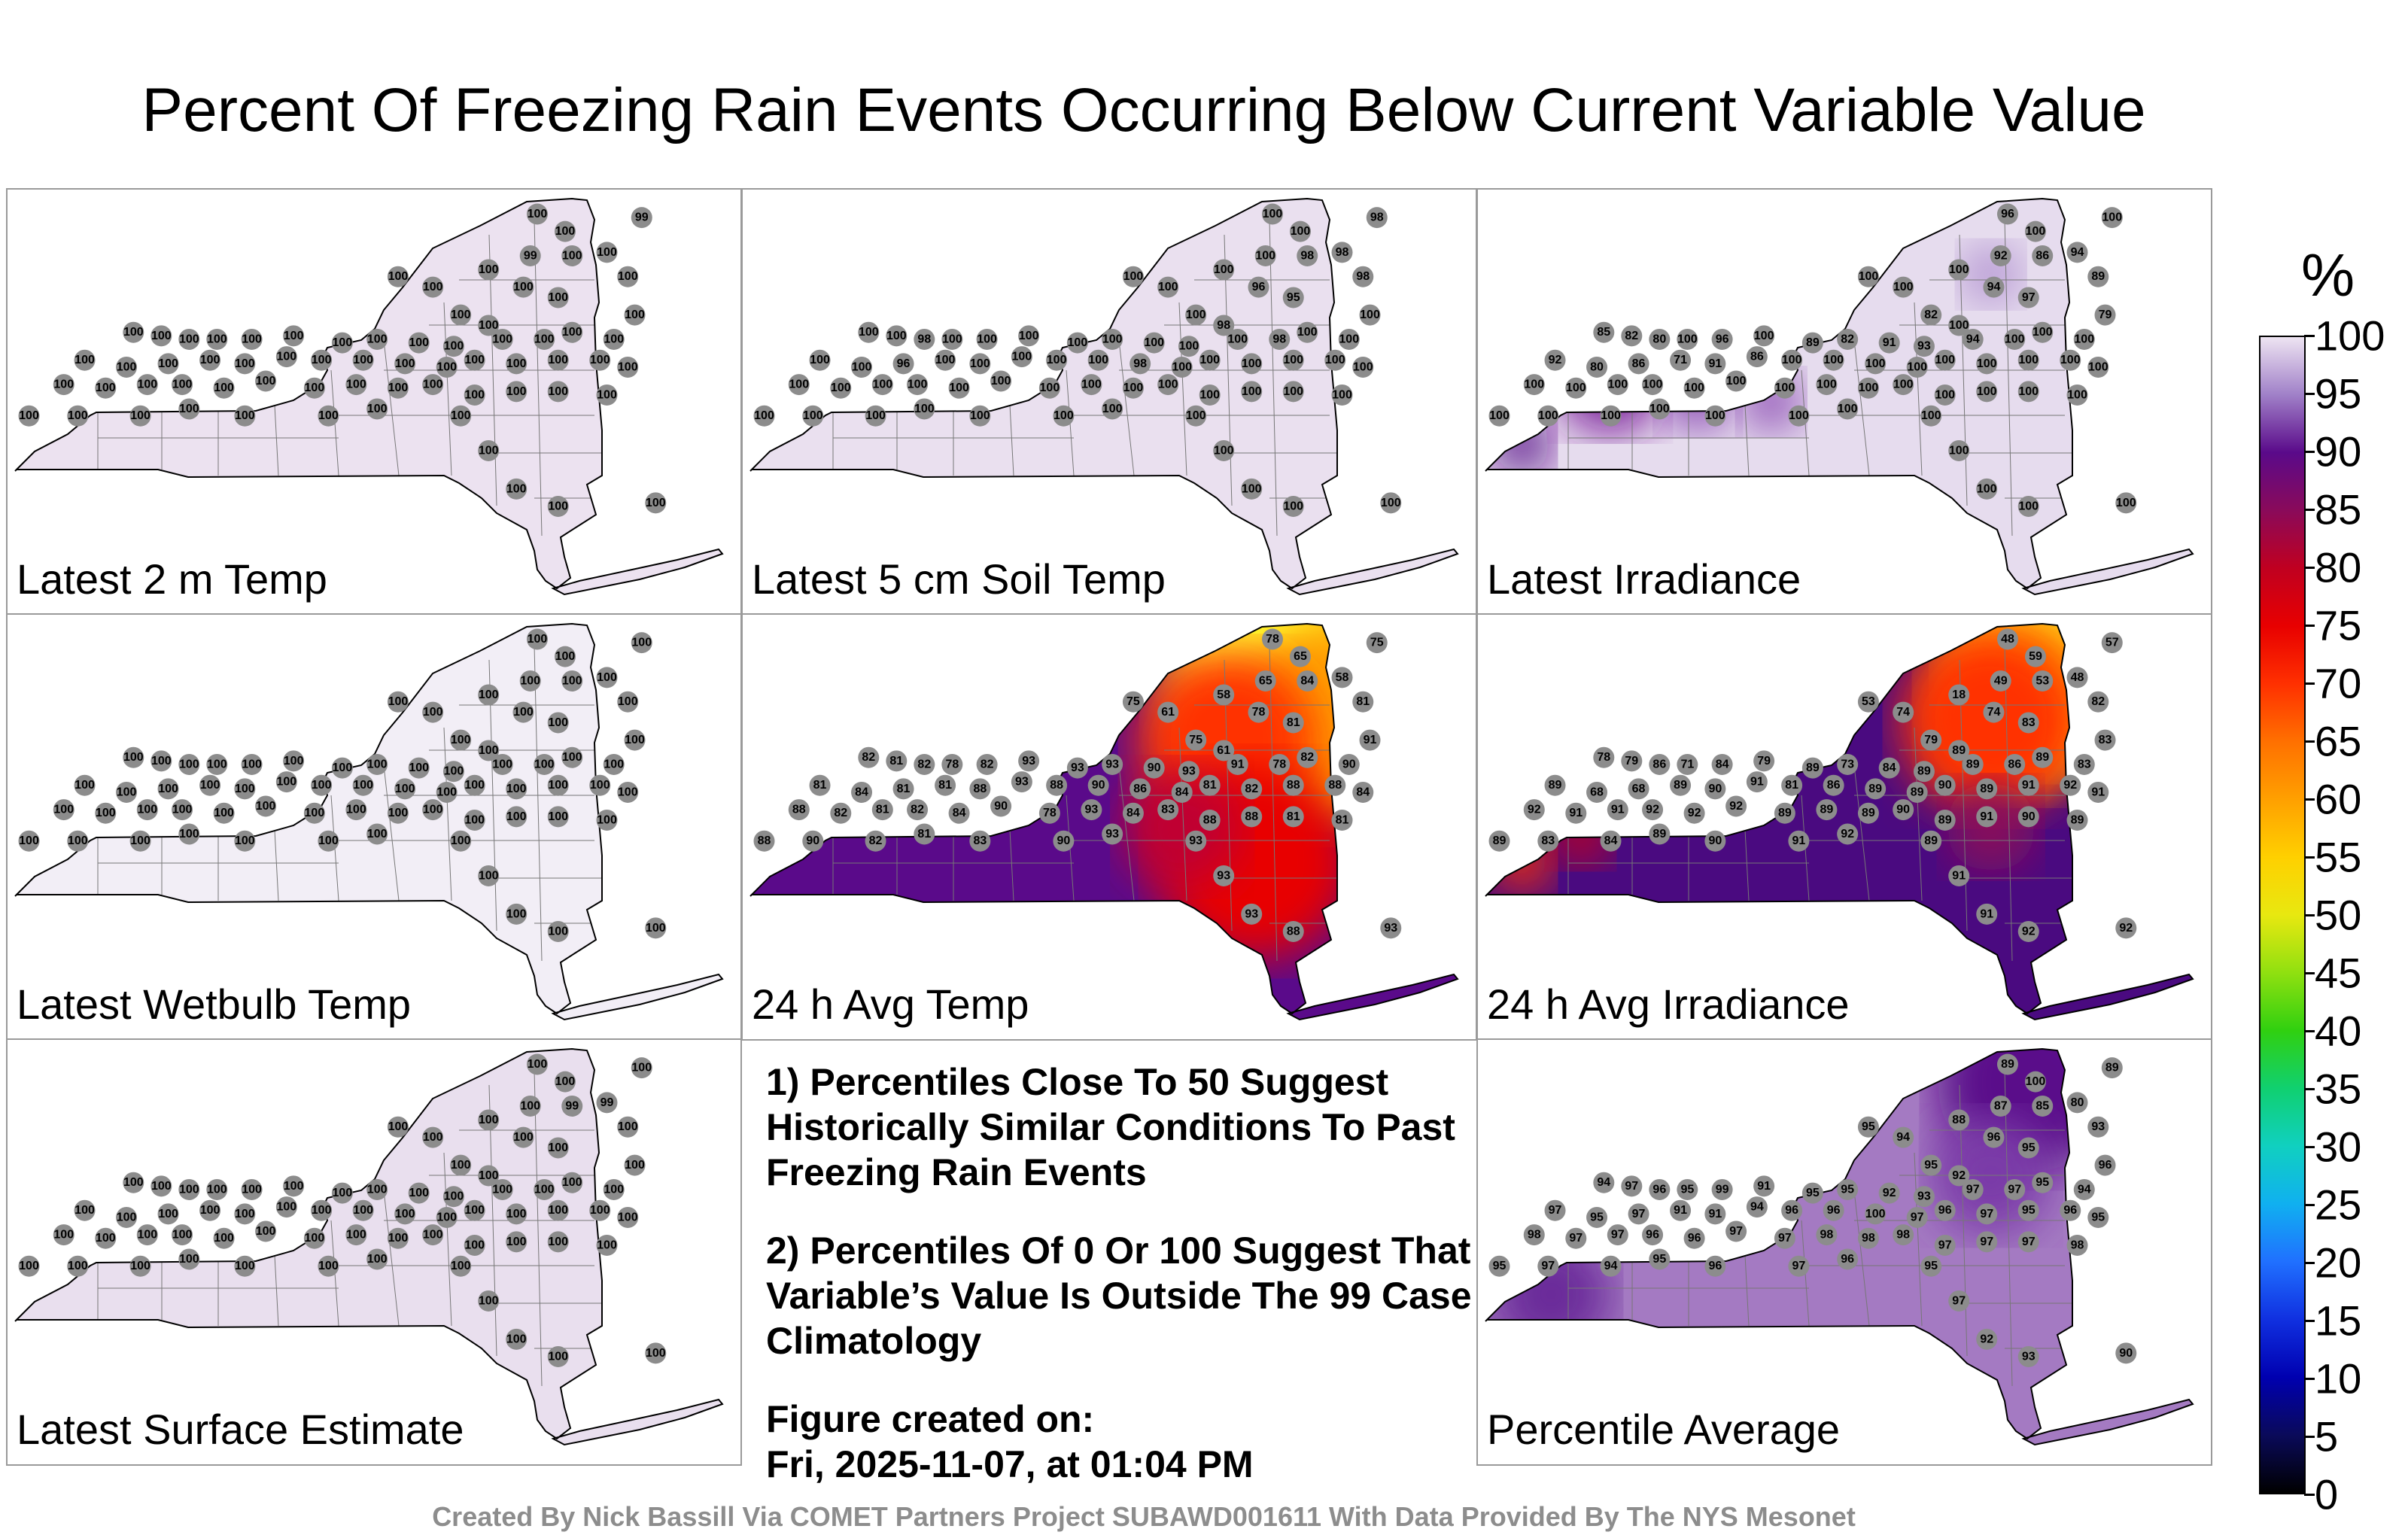  Describe the element at coordinates (1057, 785) in the screenshot. I see `station-marker: 88` at that location.